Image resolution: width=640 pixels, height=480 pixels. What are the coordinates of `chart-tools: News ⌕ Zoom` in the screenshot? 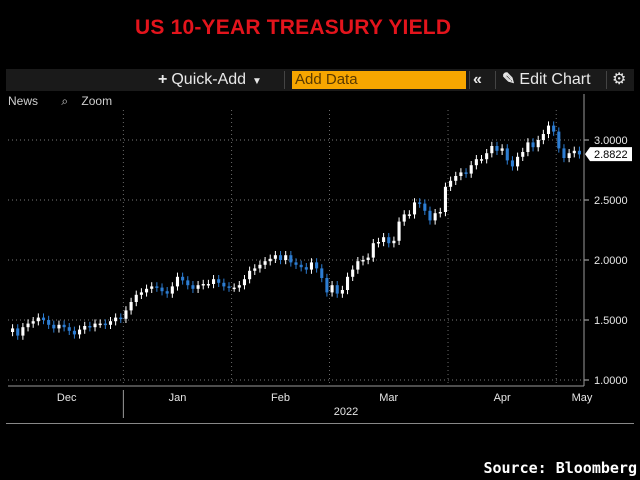 It's located at (70, 102).